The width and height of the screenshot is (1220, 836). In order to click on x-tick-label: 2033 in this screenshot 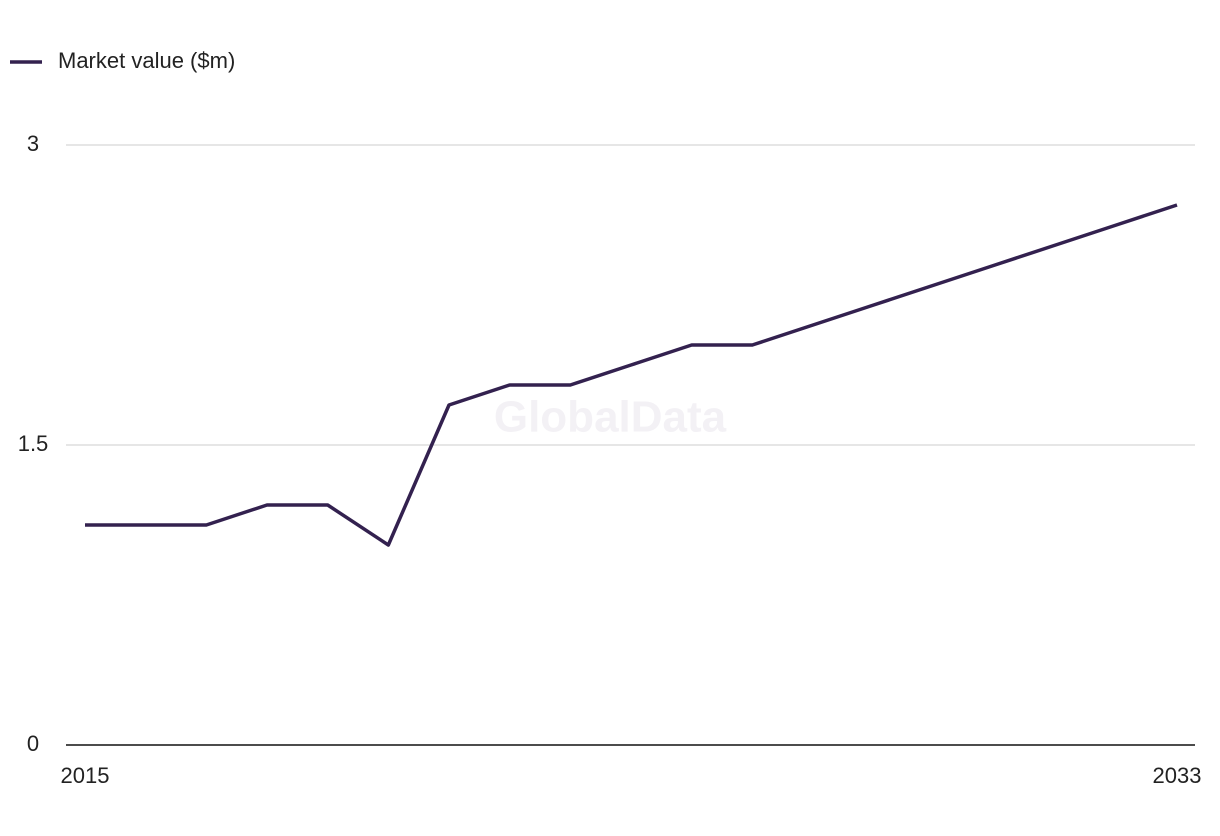, I will do `click(1177, 775)`.